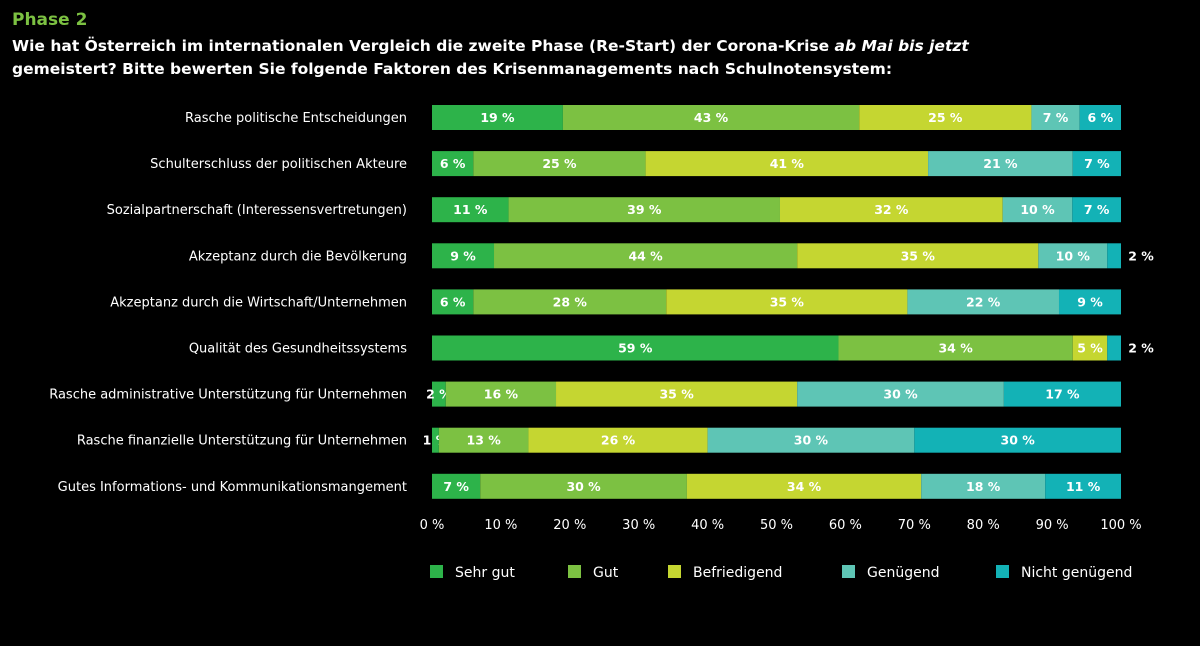 The height and width of the screenshot is (646, 1200). I want to click on x-tick-label: 10 %, so click(500, 525).